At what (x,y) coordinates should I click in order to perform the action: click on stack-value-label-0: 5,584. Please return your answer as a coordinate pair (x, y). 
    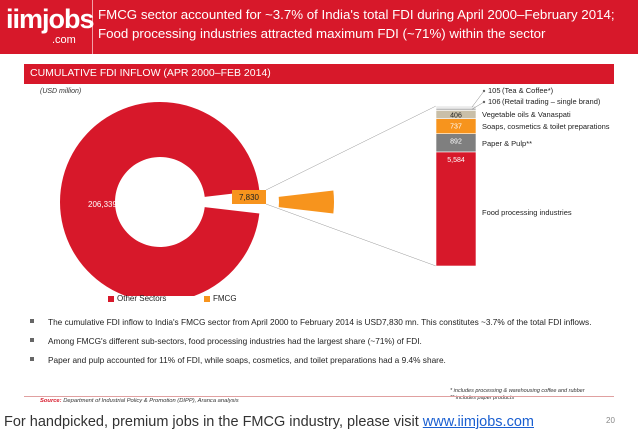
    Looking at the image, I should click on (456, 160).